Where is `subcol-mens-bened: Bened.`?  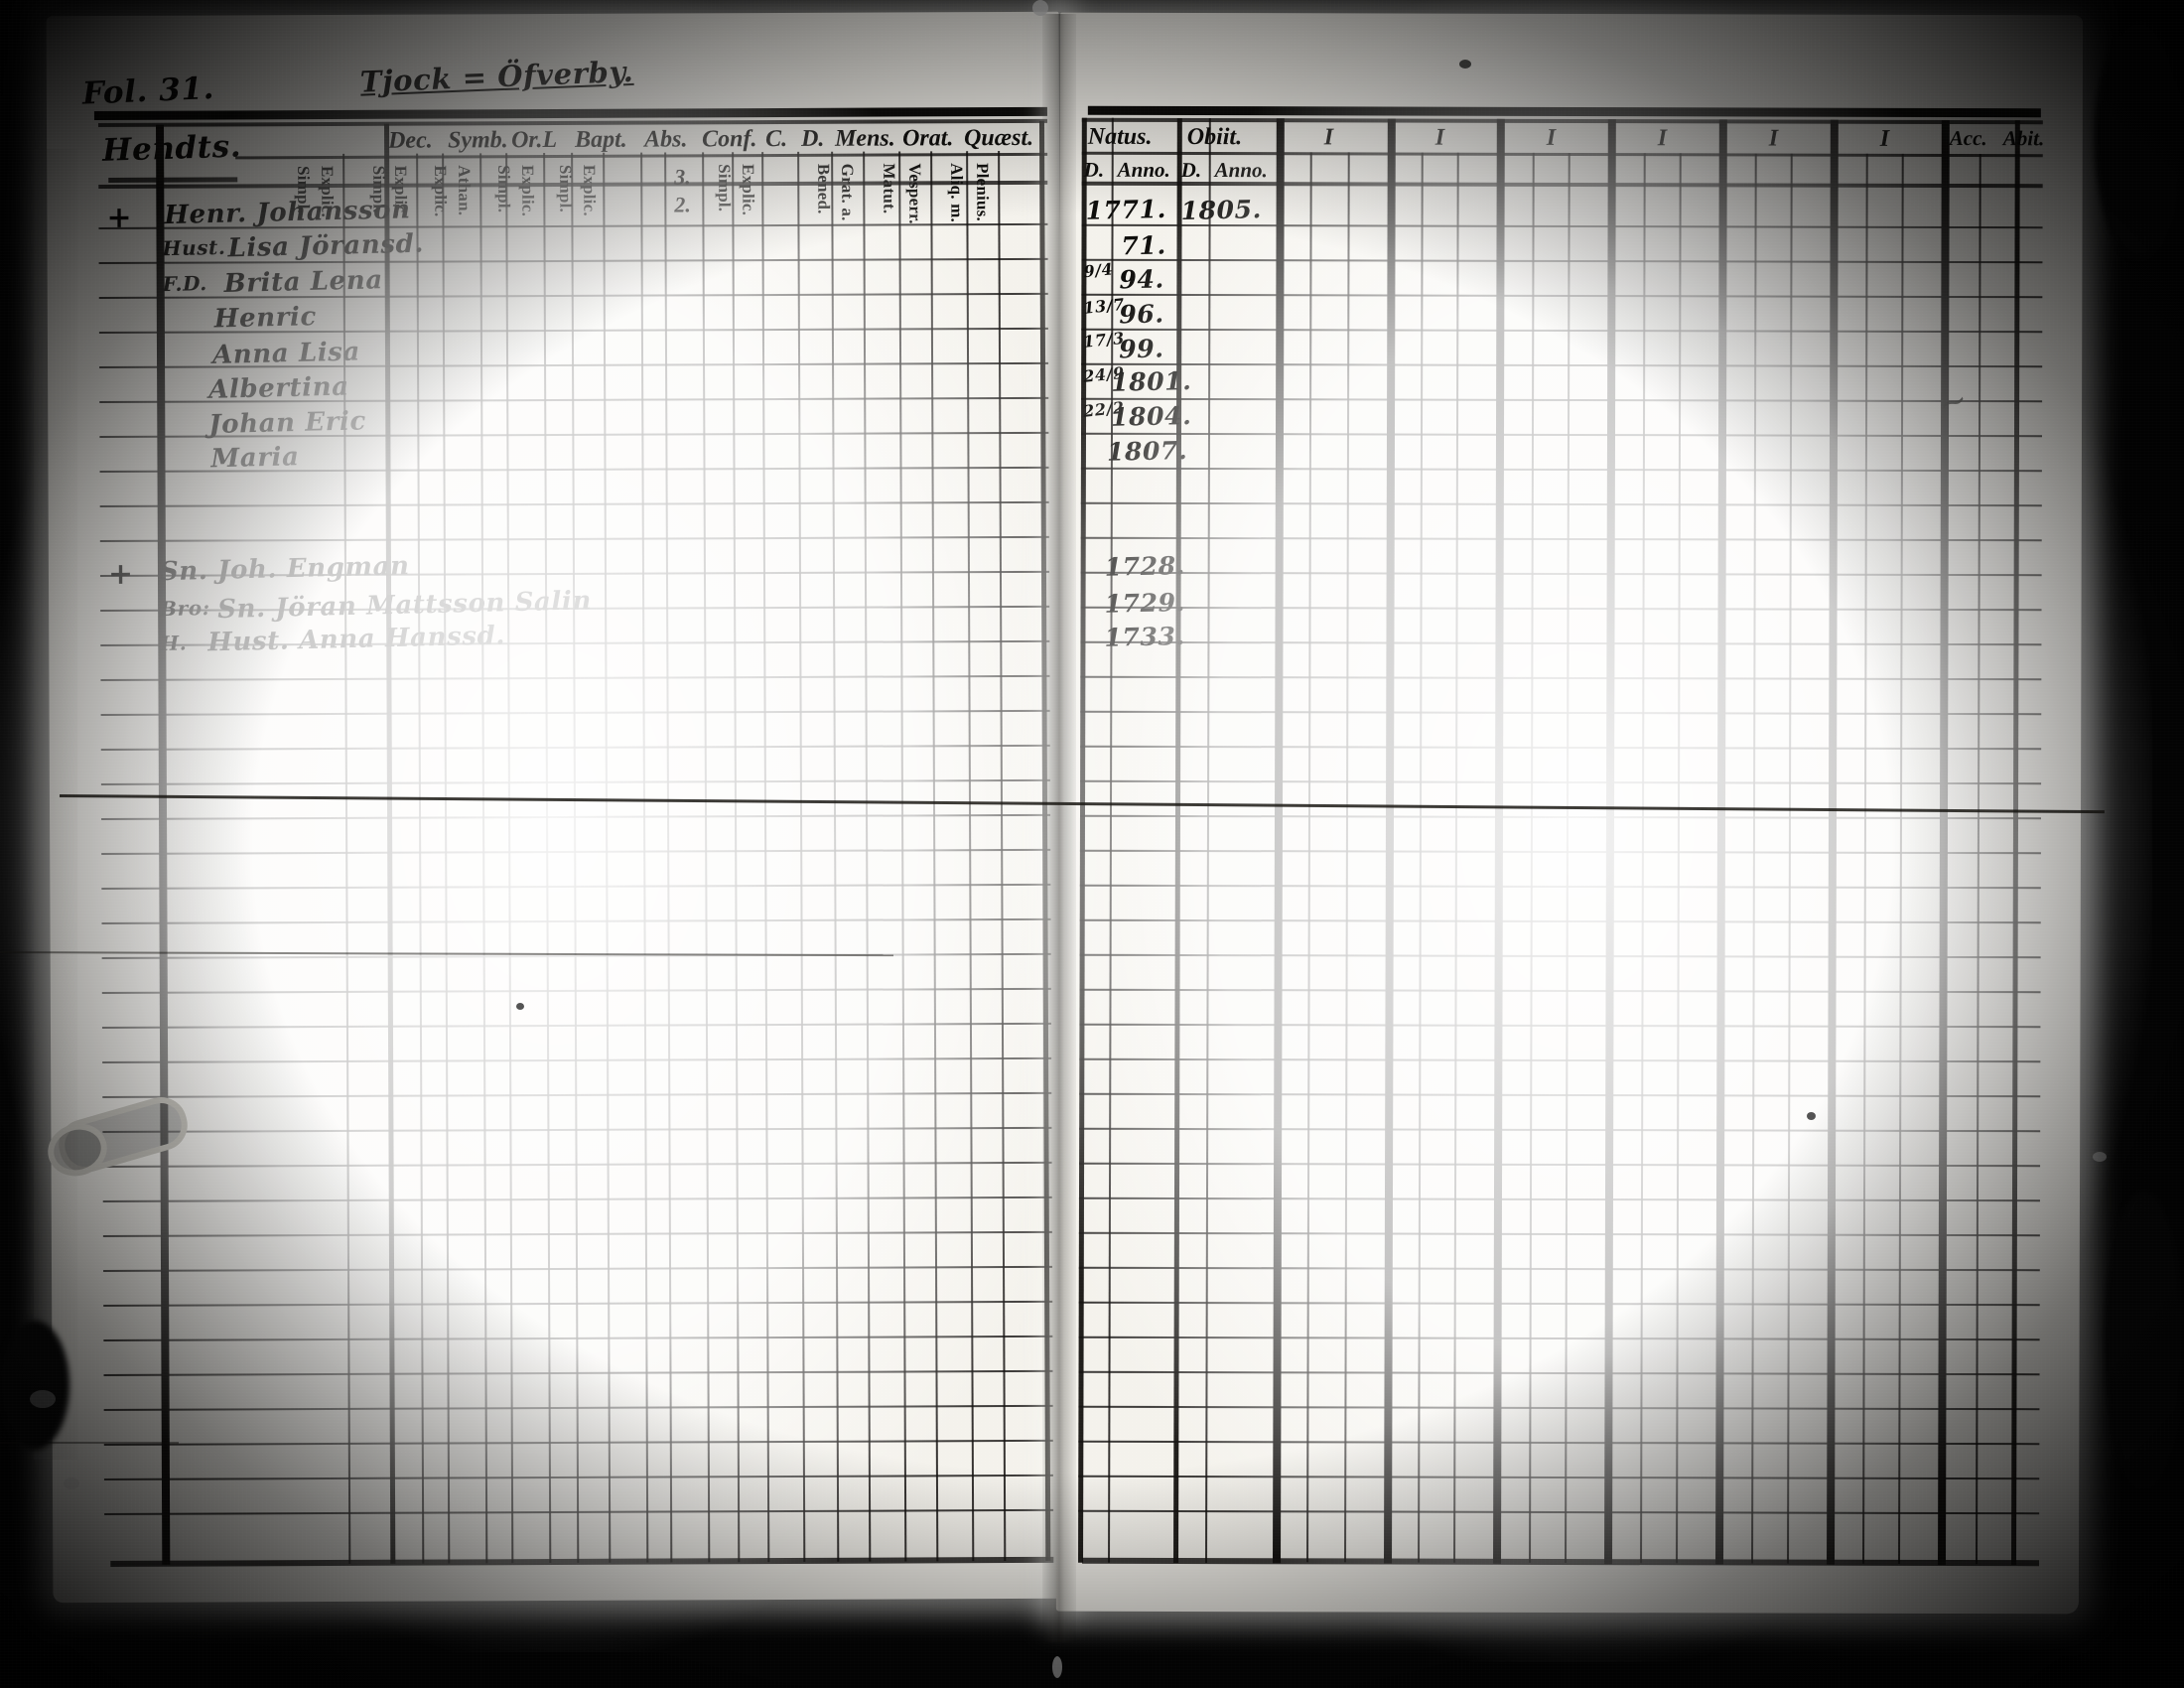 subcol-mens-bened: Bened. is located at coordinates (824, 188).